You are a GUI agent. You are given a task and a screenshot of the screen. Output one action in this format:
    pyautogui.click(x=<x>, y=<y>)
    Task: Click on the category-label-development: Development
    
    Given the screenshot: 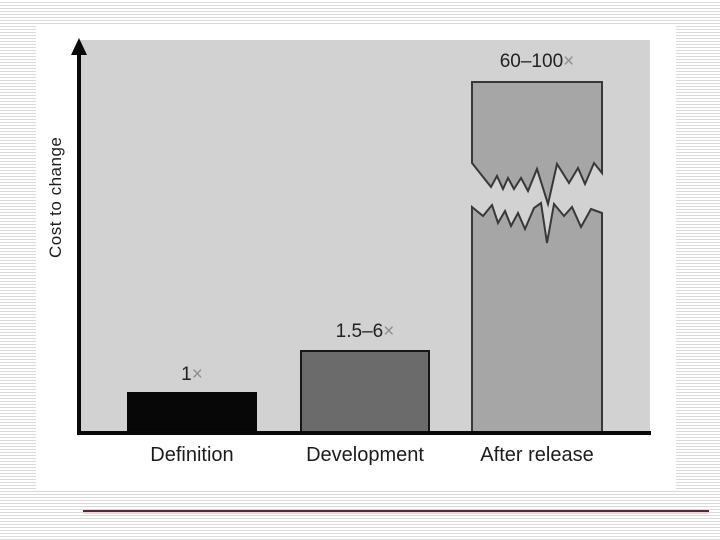 What is the action you would take?
    pyautogui.click(x=365, y=455)
    